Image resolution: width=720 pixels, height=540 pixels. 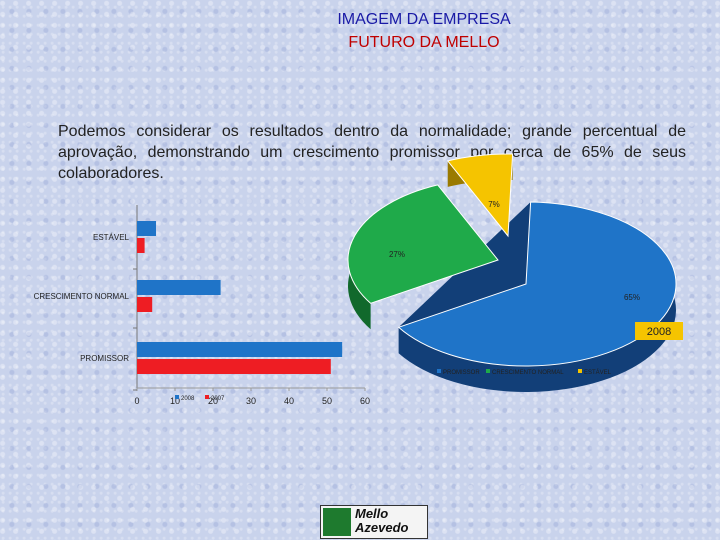 What do you see at coordinates (365, 401) in the screenshot?
I see `bar-x-tick-label: 60` at bounding box center [365, 401].